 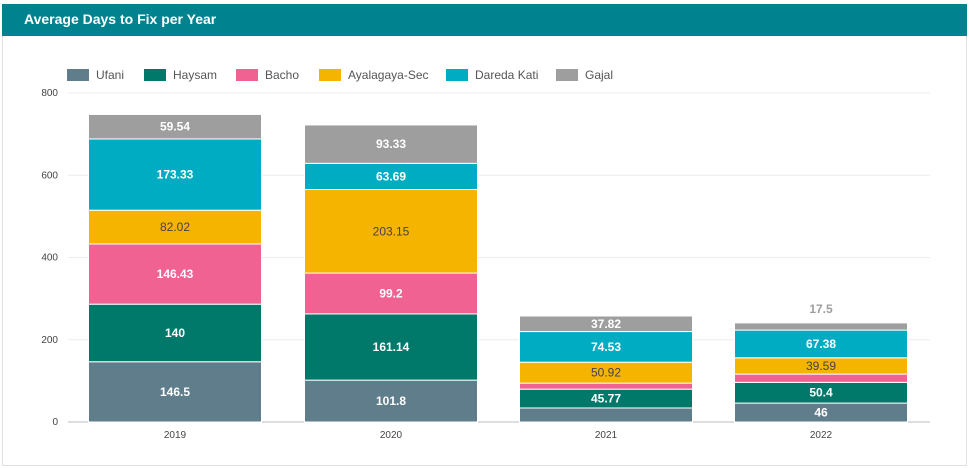 I want to click on data-label: 173.33, so click(x=175, y=175).